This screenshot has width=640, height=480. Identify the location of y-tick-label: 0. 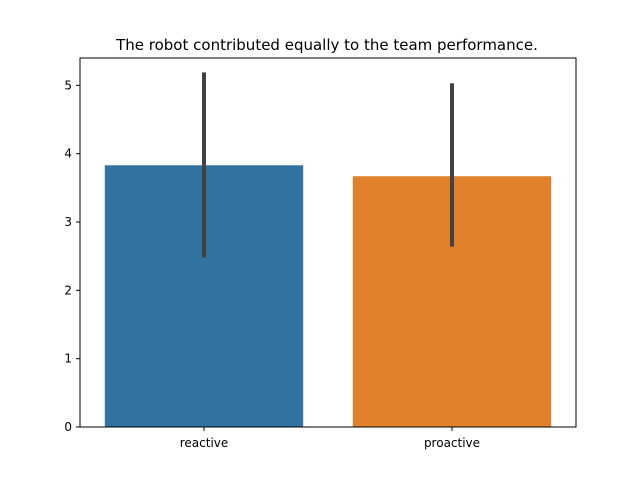
(68, 427).